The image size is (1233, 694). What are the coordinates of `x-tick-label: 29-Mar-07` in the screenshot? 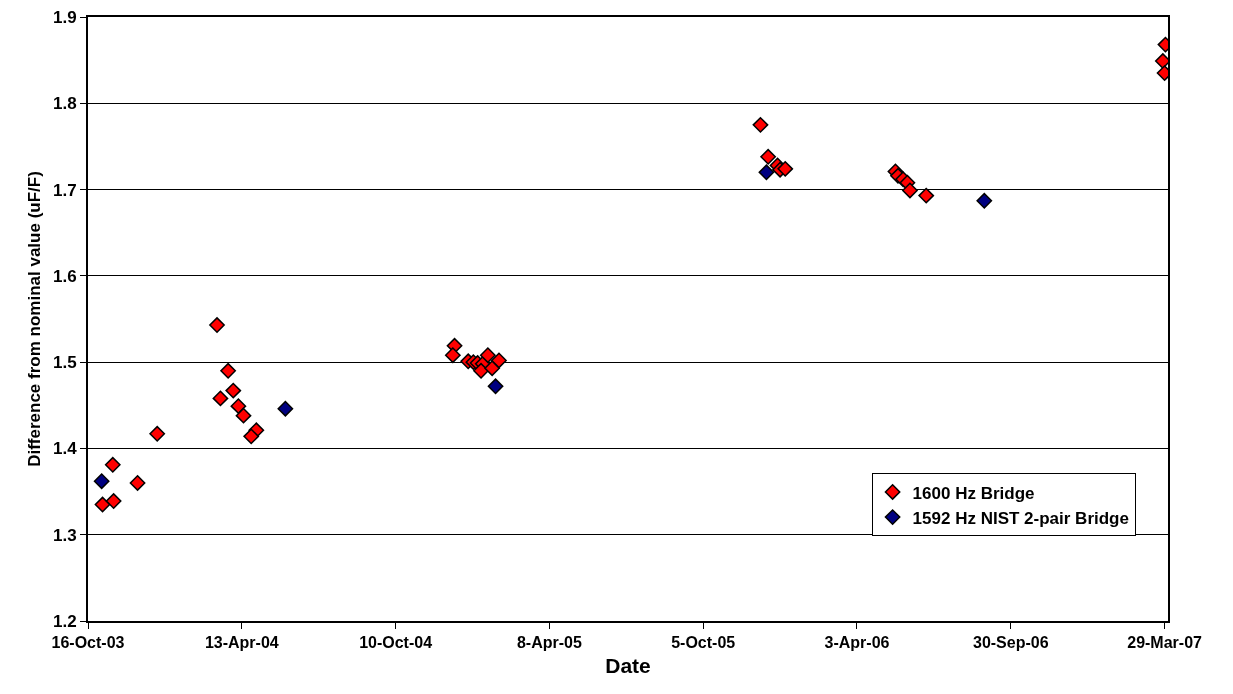 It's located at (1165, 643).